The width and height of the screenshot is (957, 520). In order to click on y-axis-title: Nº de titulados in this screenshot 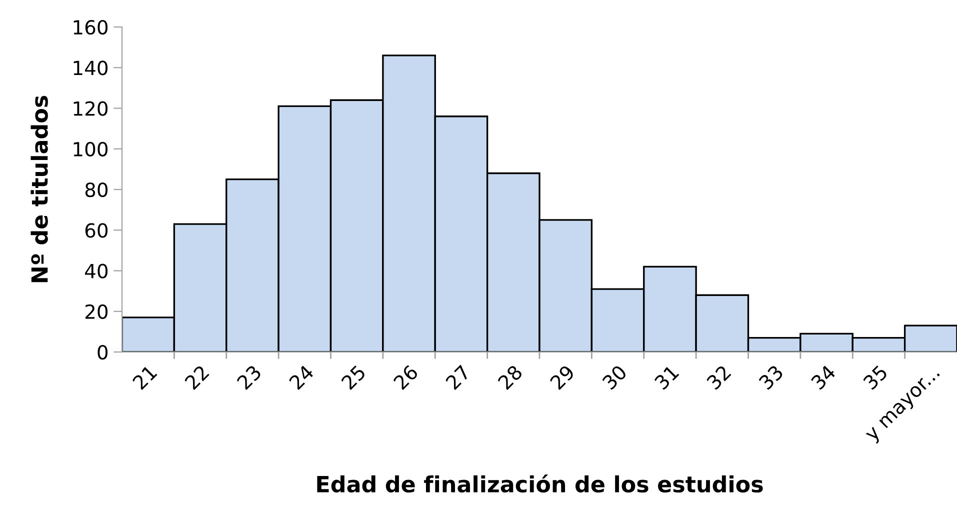, I will do `click(39, 189)`.